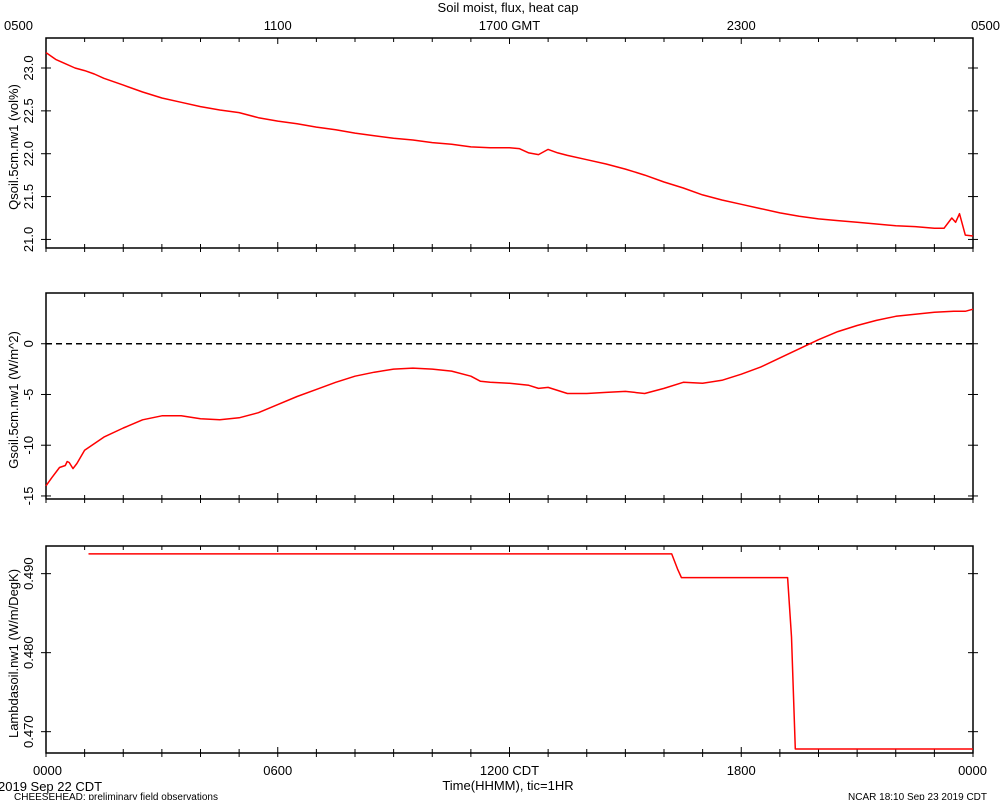  Describe the element at coordinates (13, 400) in the screenshot. I see `y-axis-label: Gsoil.5cm.nw1 (W/m^2)` at that location.